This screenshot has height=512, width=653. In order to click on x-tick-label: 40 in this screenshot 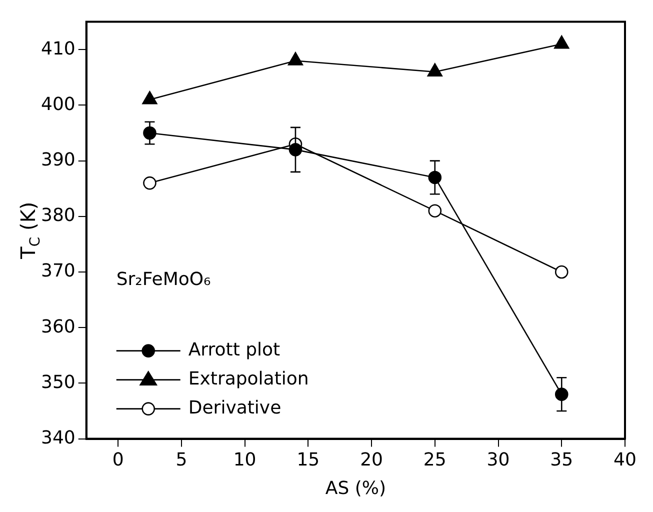, I will do `click(625, 459)`.